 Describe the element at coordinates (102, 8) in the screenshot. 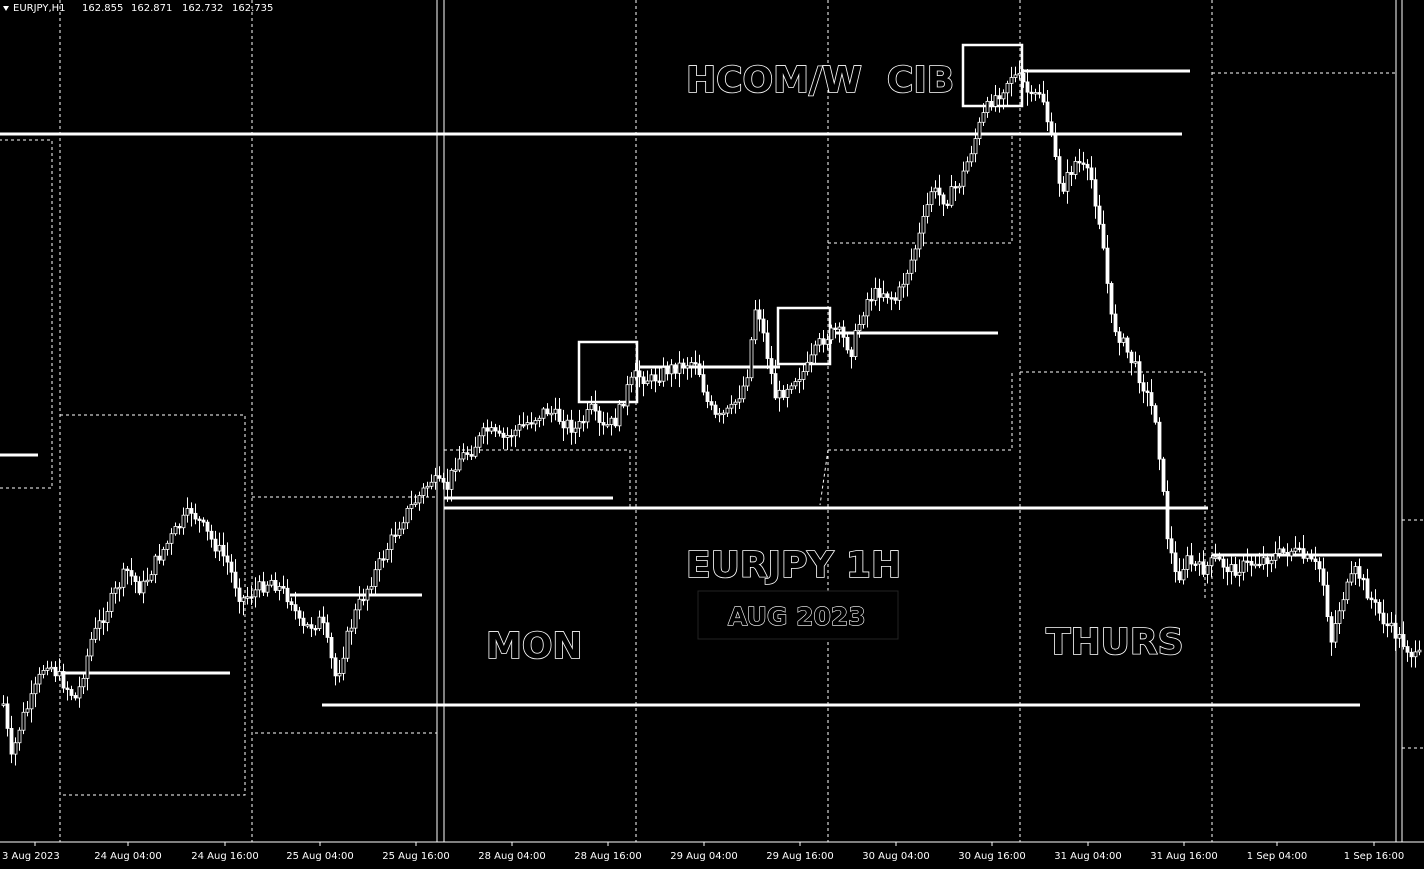

I see `ohlc-open: 162.855` at that location.